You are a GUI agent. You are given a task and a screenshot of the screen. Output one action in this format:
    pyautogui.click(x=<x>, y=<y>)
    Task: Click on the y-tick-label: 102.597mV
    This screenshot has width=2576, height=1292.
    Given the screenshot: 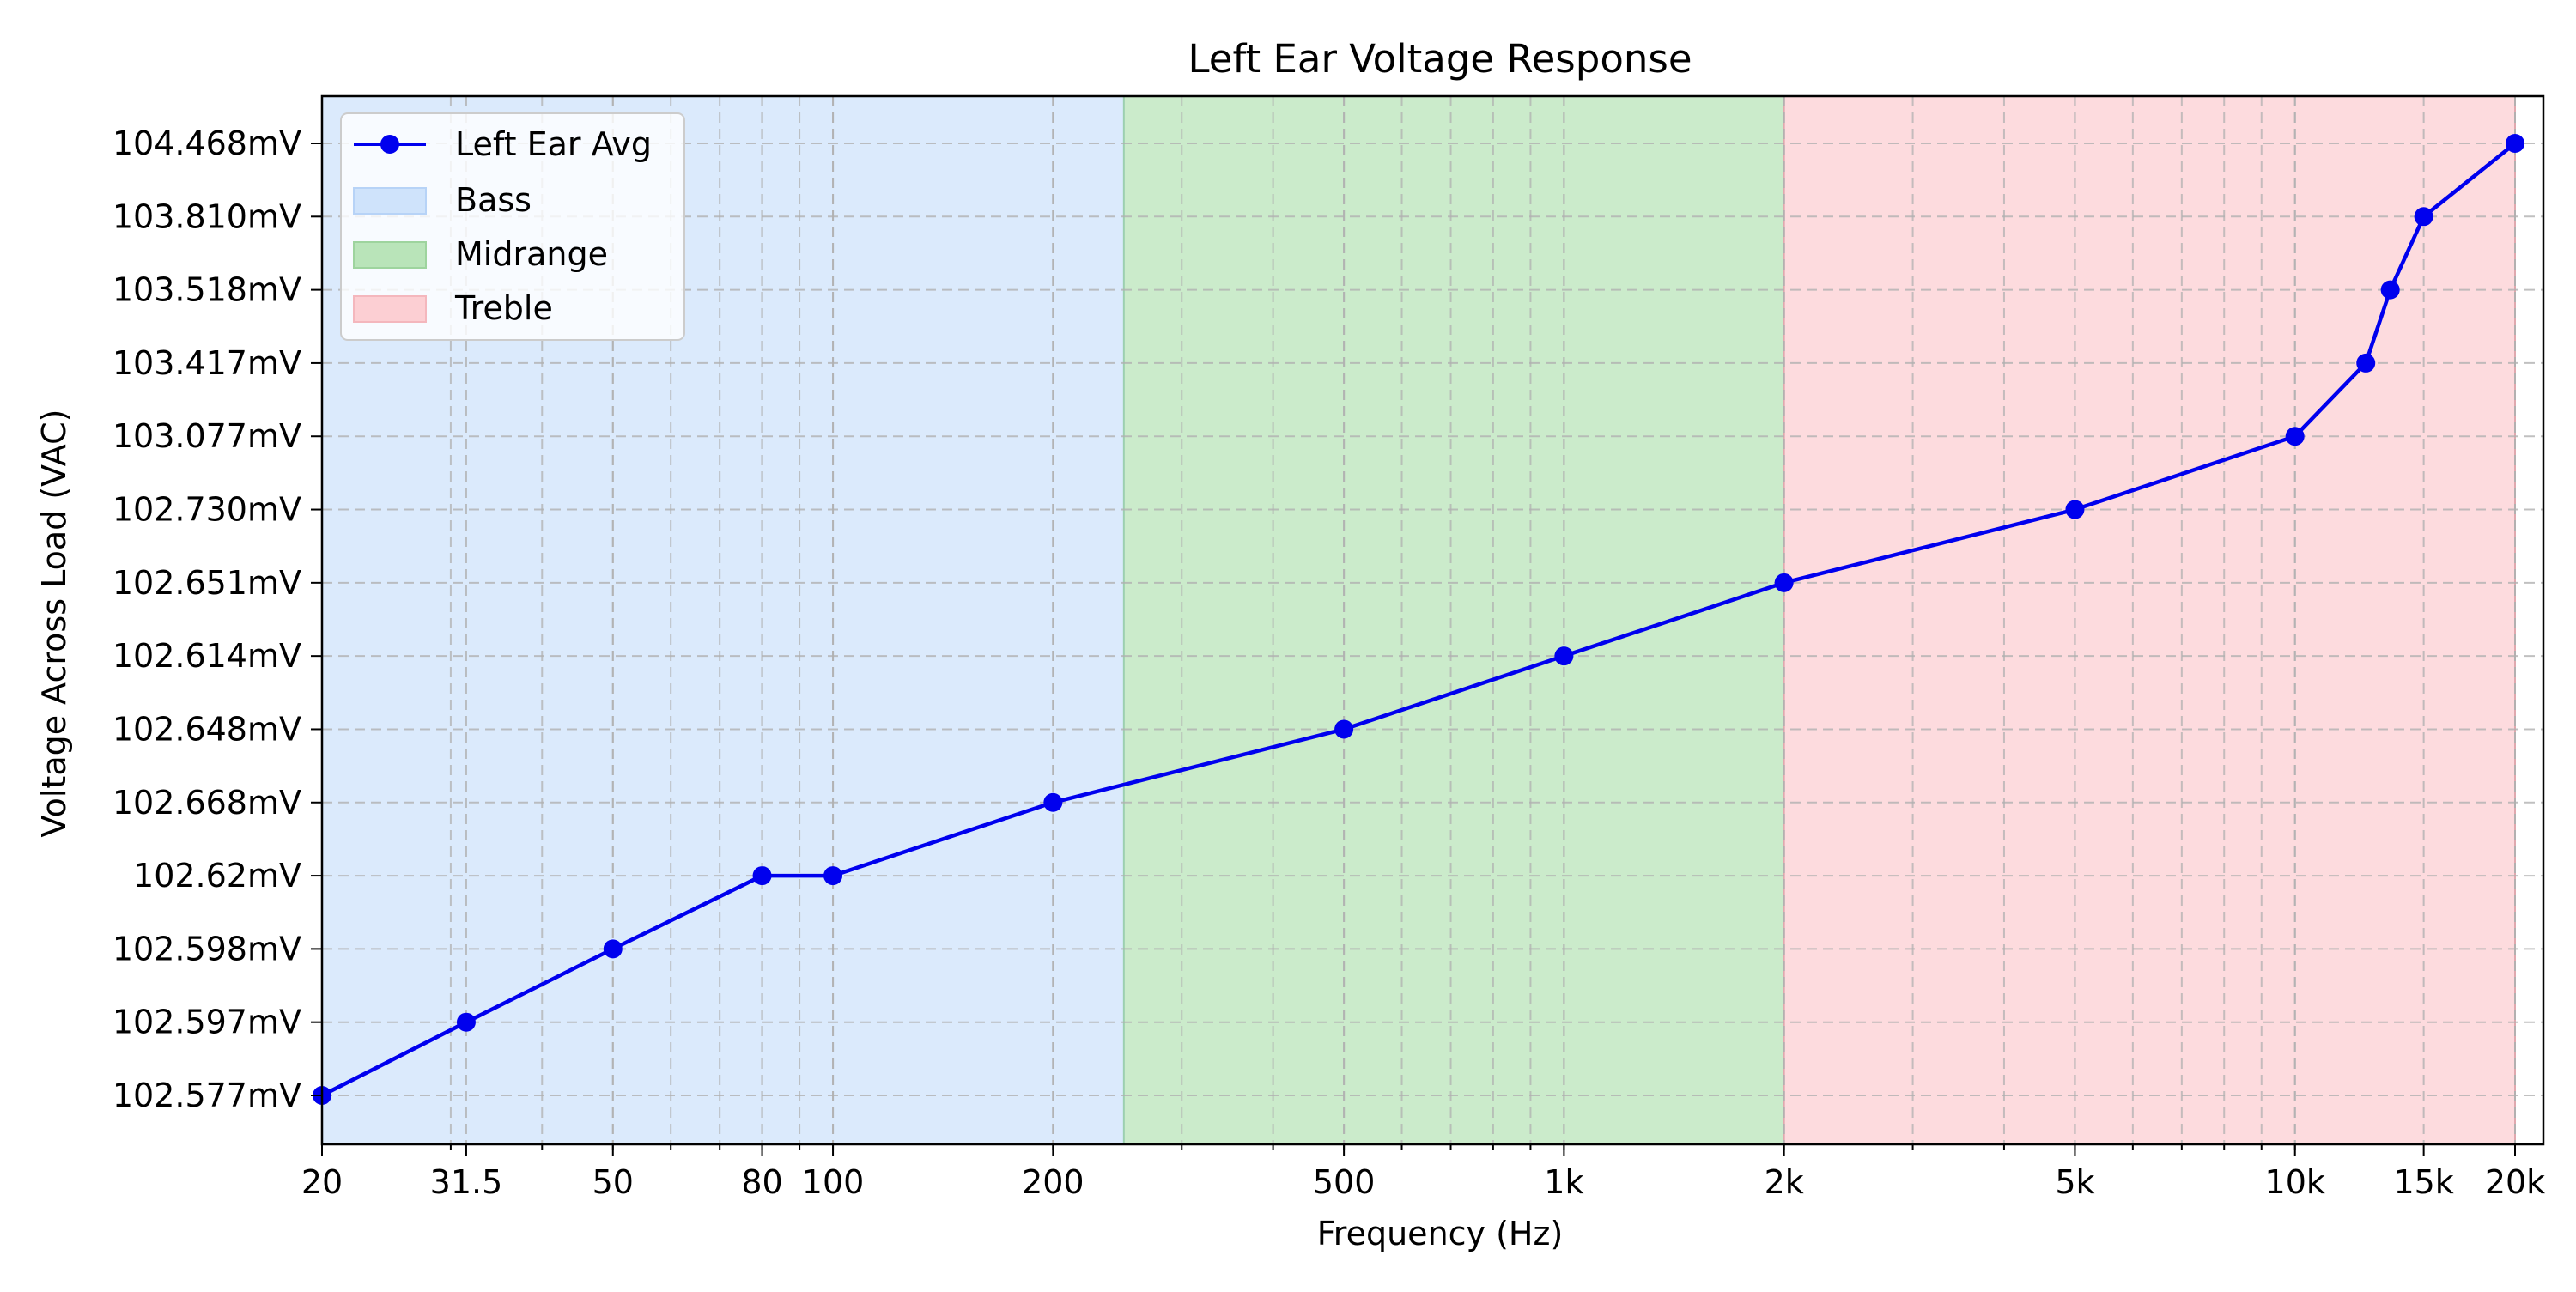 What is the action you would take?
    pyautogui.click(x=207, y=1022)
    